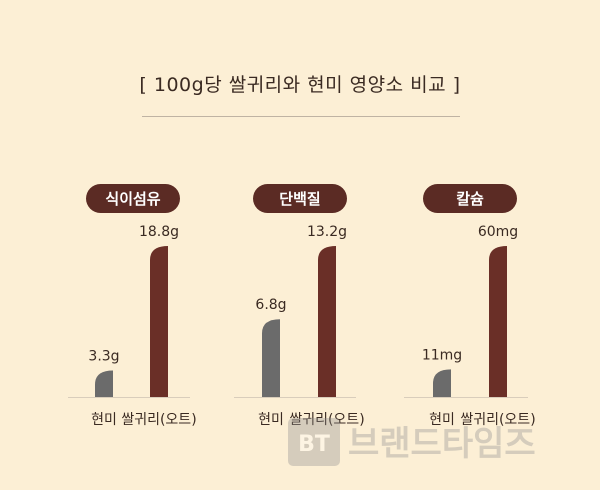 The height and width of the screenshot is (490, 600). I want to click on chart-title: [ 100g당 쌀귀리와 현미 영양소 비교 ], so click(300, 85).